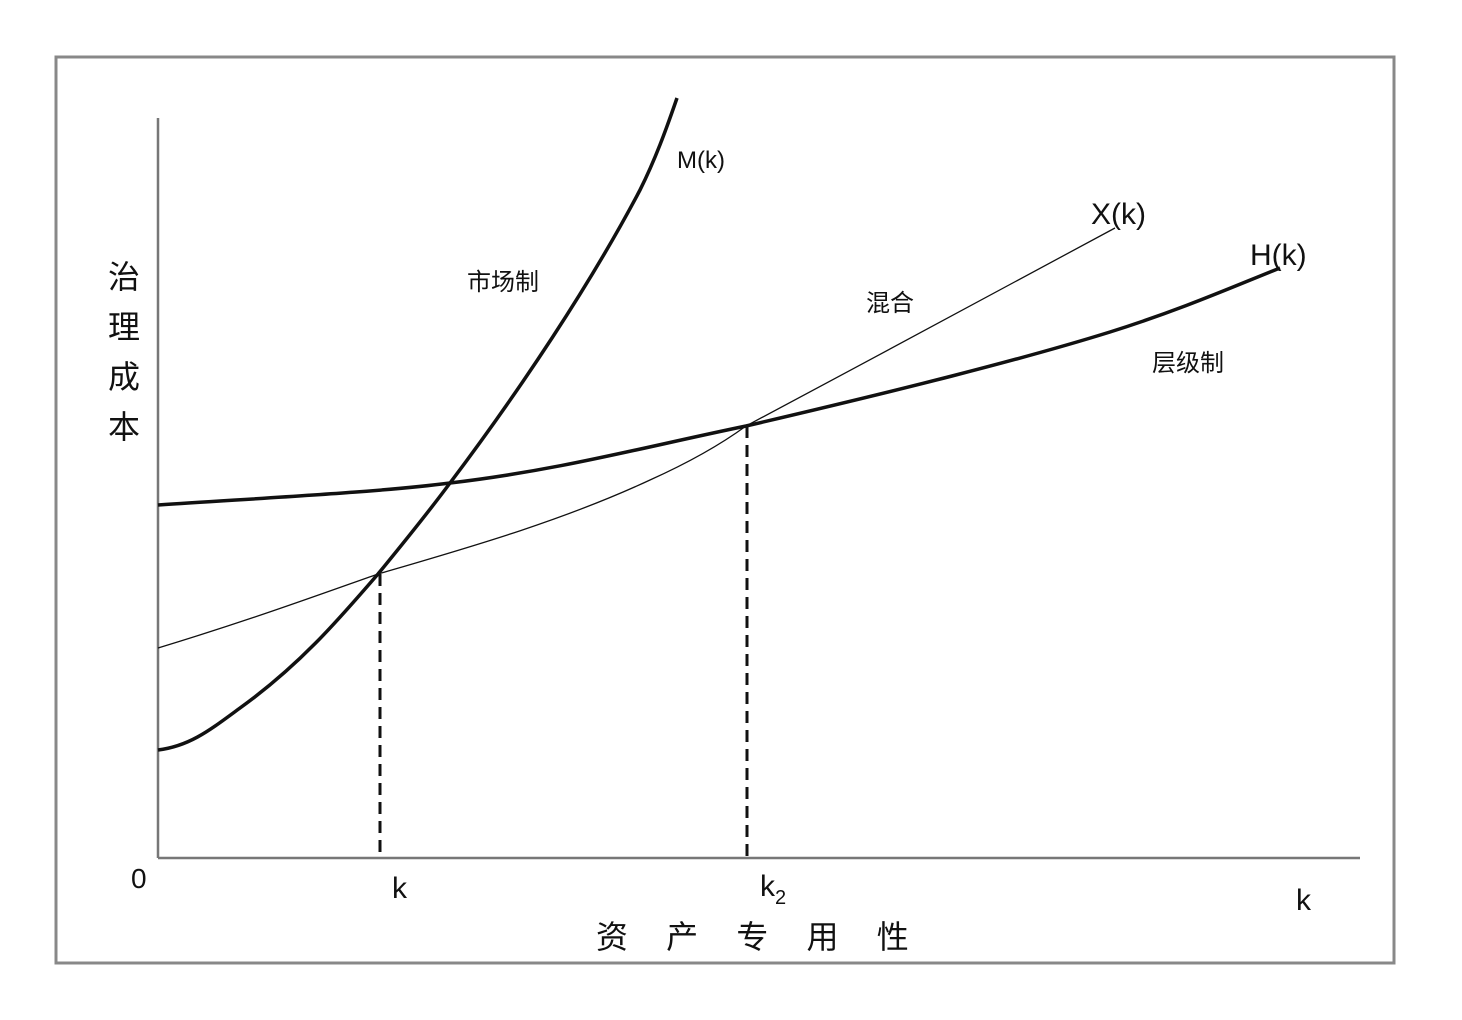  What do you see at coordinates (124, 377) in the screenshot?
I see `y-axis-label-char-3: 成` at bounding box center [124, 377].